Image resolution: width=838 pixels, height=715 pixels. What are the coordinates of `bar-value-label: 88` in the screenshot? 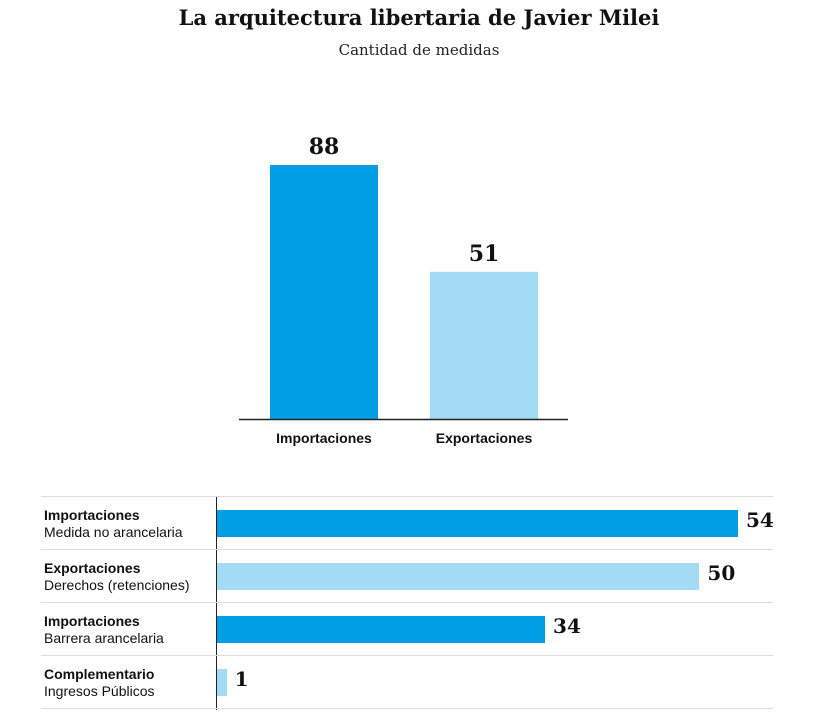 It's located at (324, 147).